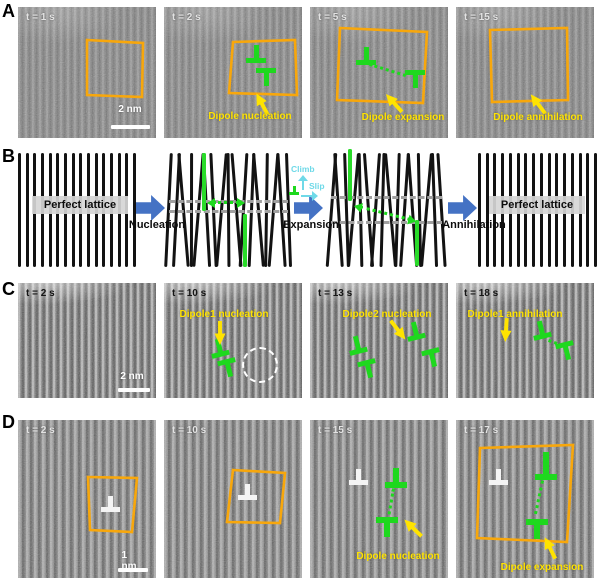  Describe the element at coordinates (157, 225) in the screenshot. I see `step-label-nucleation: Nucleation` at that location.